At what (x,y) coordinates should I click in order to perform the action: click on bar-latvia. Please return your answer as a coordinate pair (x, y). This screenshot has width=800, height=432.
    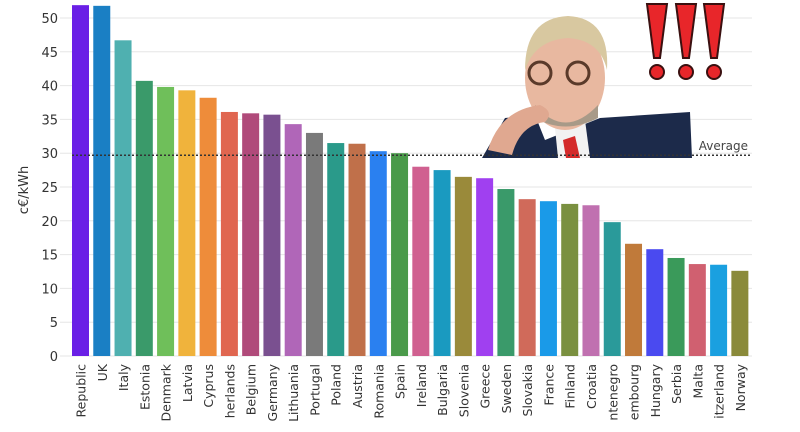
    Looking at the image, I should click on (187, 223).